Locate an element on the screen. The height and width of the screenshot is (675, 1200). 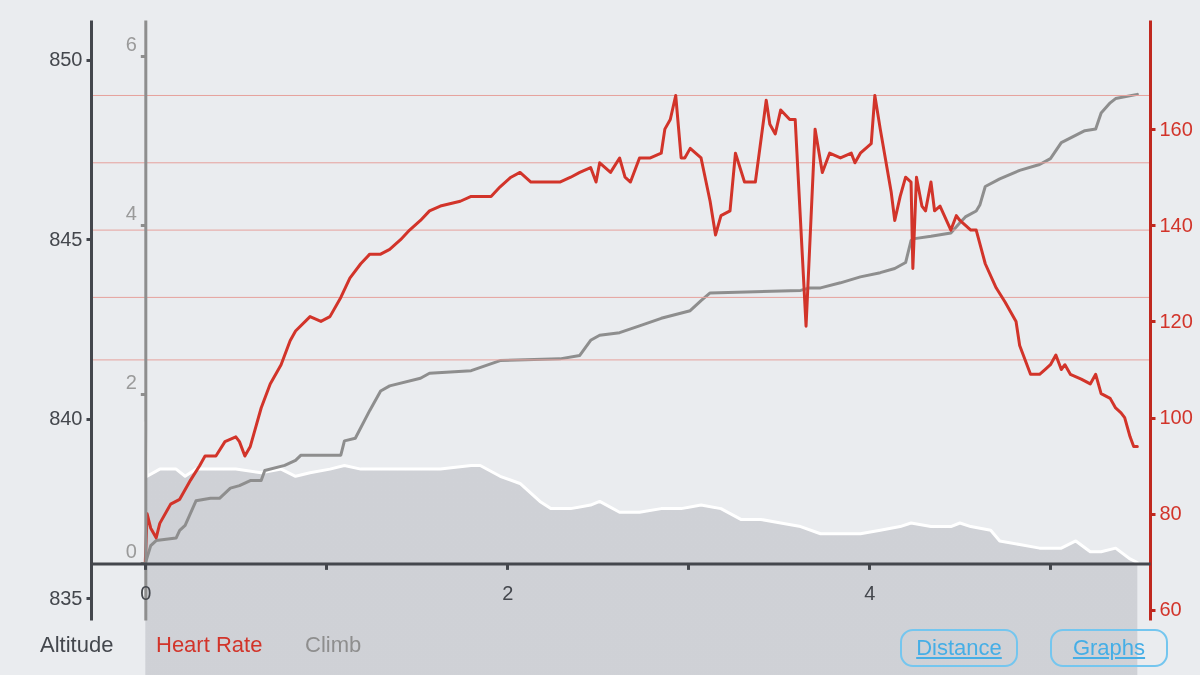
button: Graphs is located at coordinates (1109, 648).